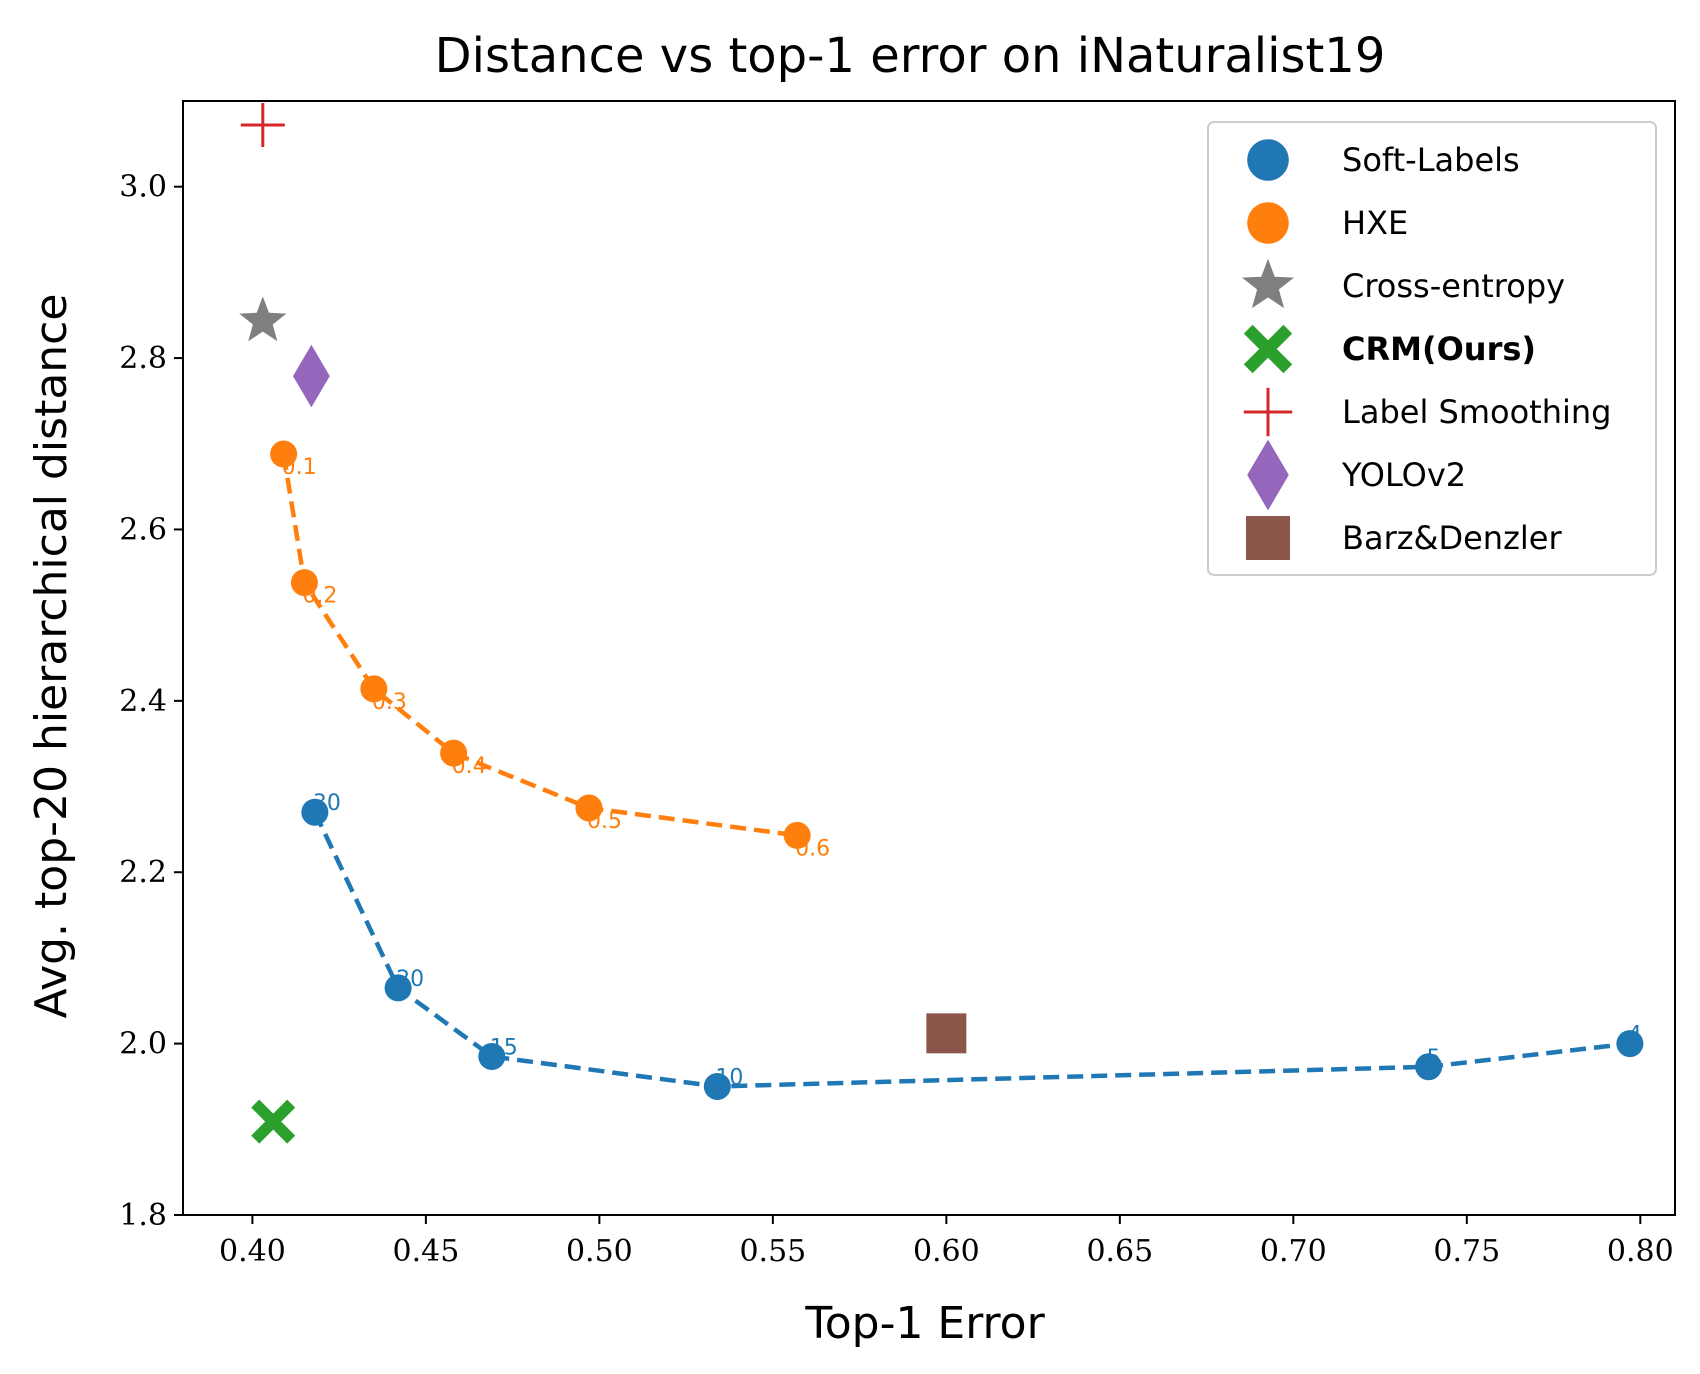 This screenshot has width=1700, height=1374. What do you see at coordinates (1375, 223) in the screenshot?
I see `legend-label-hxe: HXE` at bounding box center [1375, 223].